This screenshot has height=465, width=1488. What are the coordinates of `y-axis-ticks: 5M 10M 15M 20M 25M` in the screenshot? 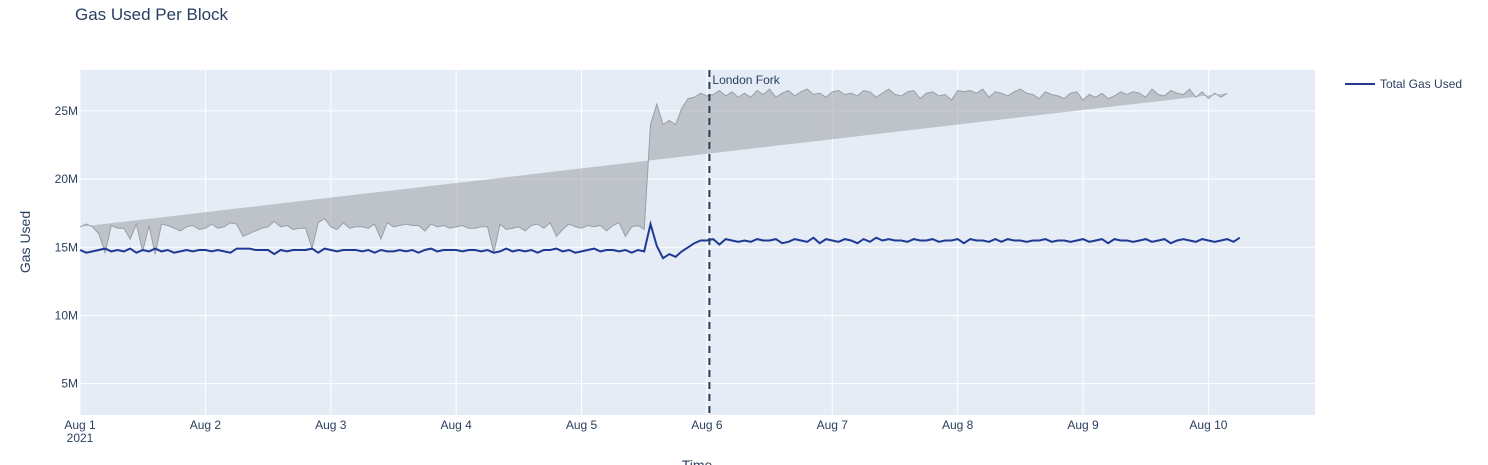 It's located at (66, 247).